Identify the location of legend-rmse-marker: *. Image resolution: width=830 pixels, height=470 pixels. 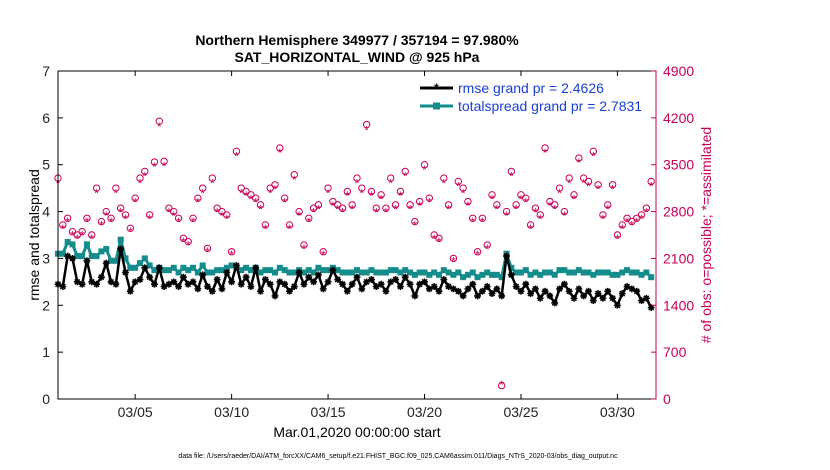
(436, 88).